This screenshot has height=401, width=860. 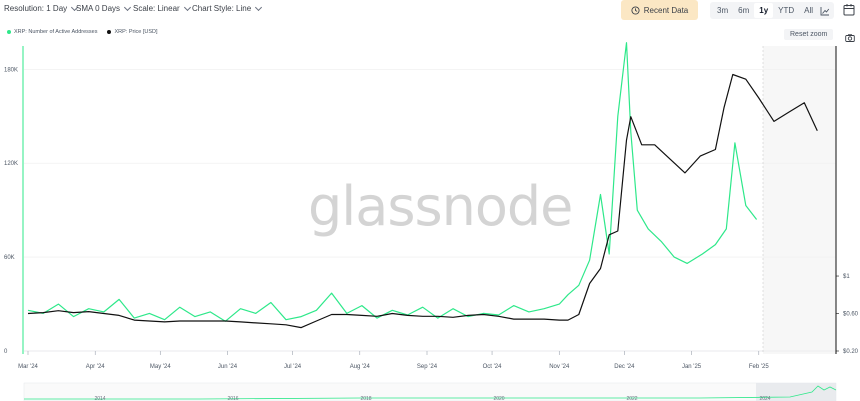 I want to click on navigator-label: 2014, so click(x=99, y=398).